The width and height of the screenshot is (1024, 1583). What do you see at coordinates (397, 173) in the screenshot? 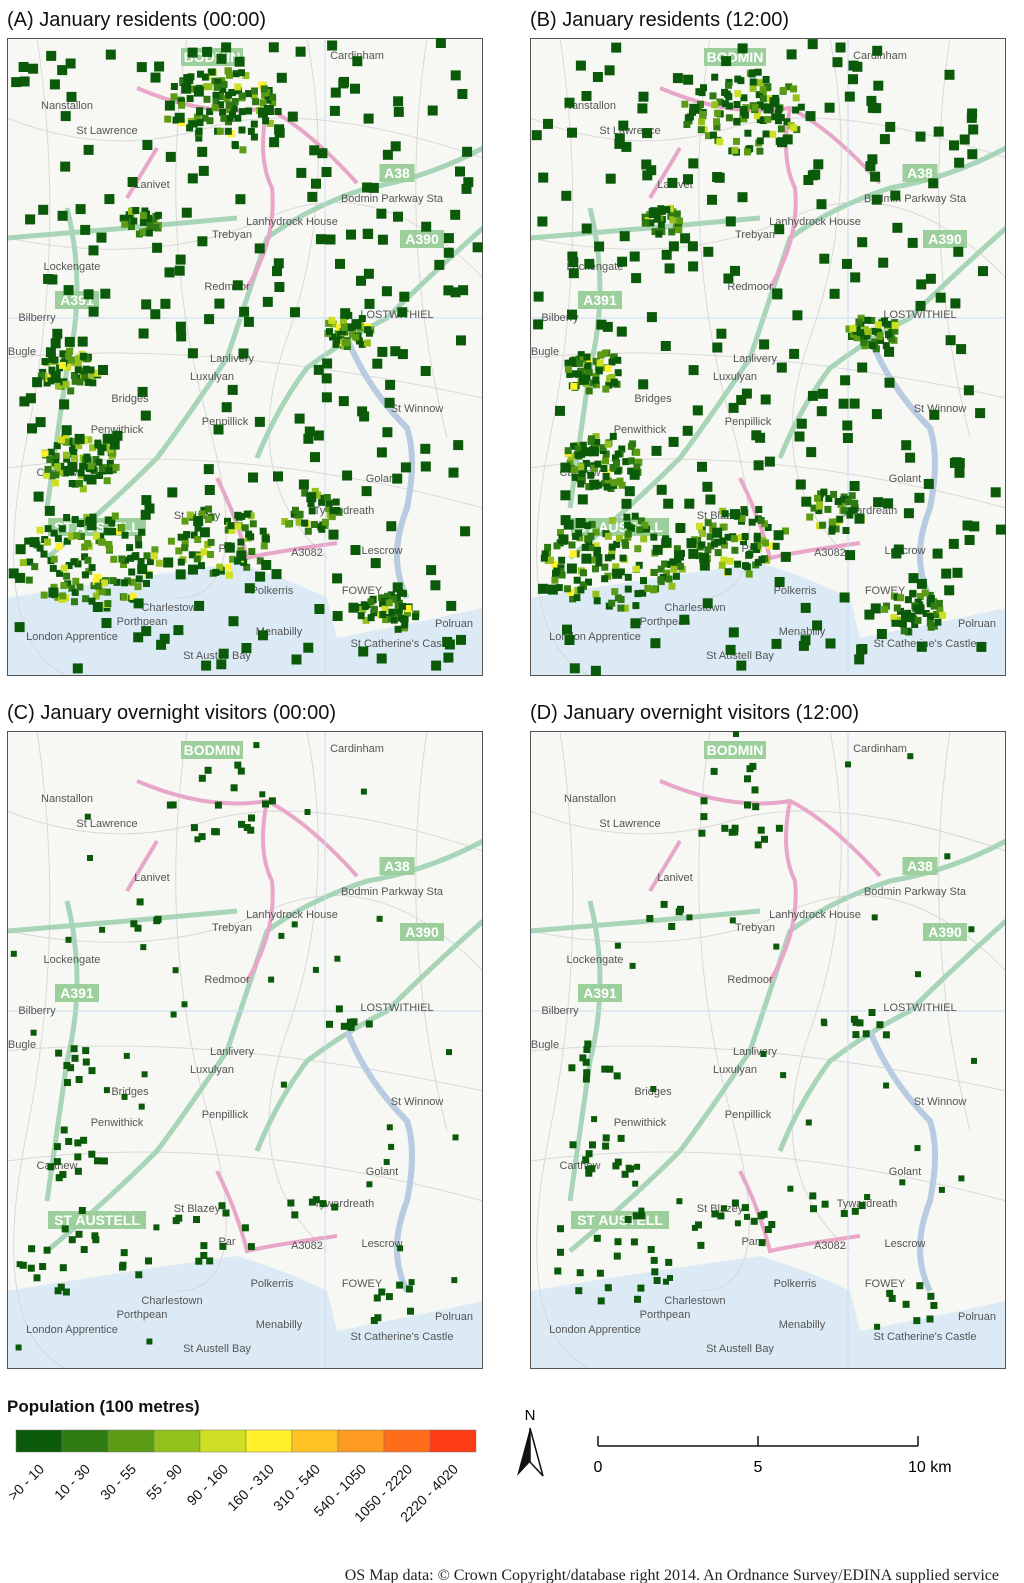
I see `map-label-box` at bounding box center [397, 173].